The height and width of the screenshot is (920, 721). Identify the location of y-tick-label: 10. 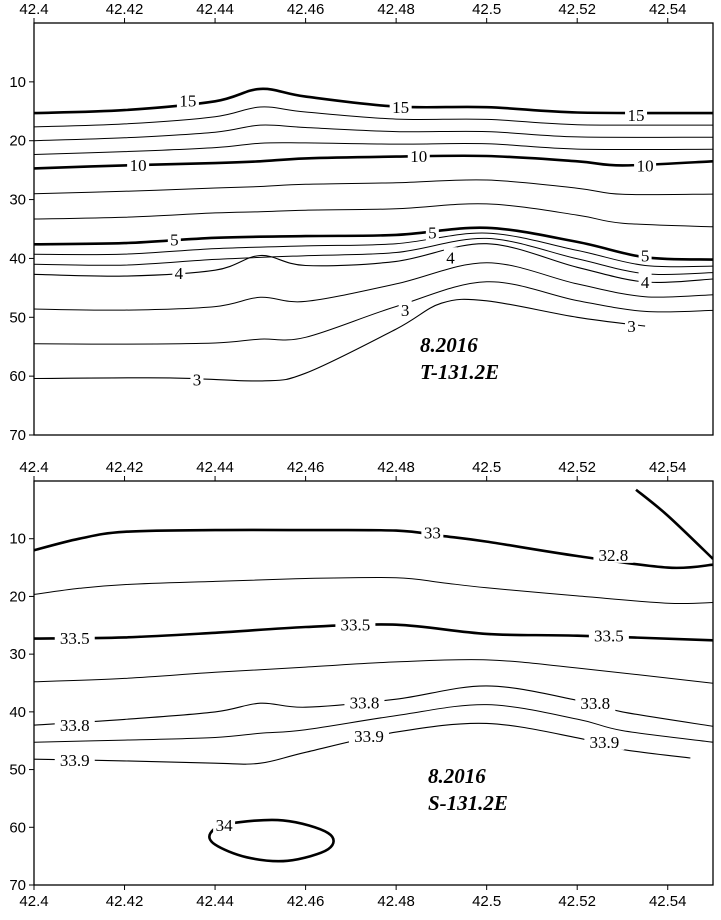
(17, 539).